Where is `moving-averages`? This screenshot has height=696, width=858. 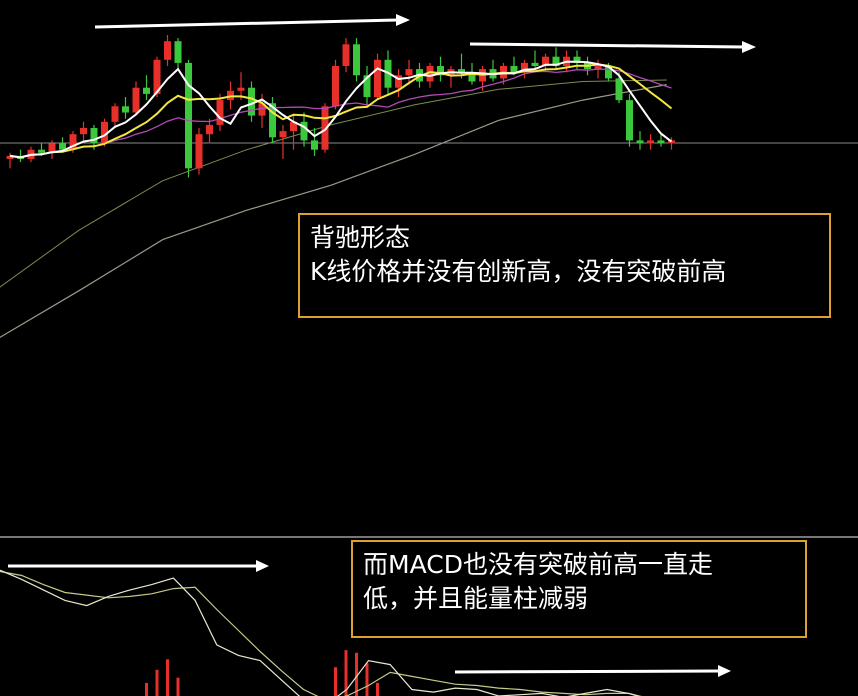 moving-averages is located at coordinates (341, 109).